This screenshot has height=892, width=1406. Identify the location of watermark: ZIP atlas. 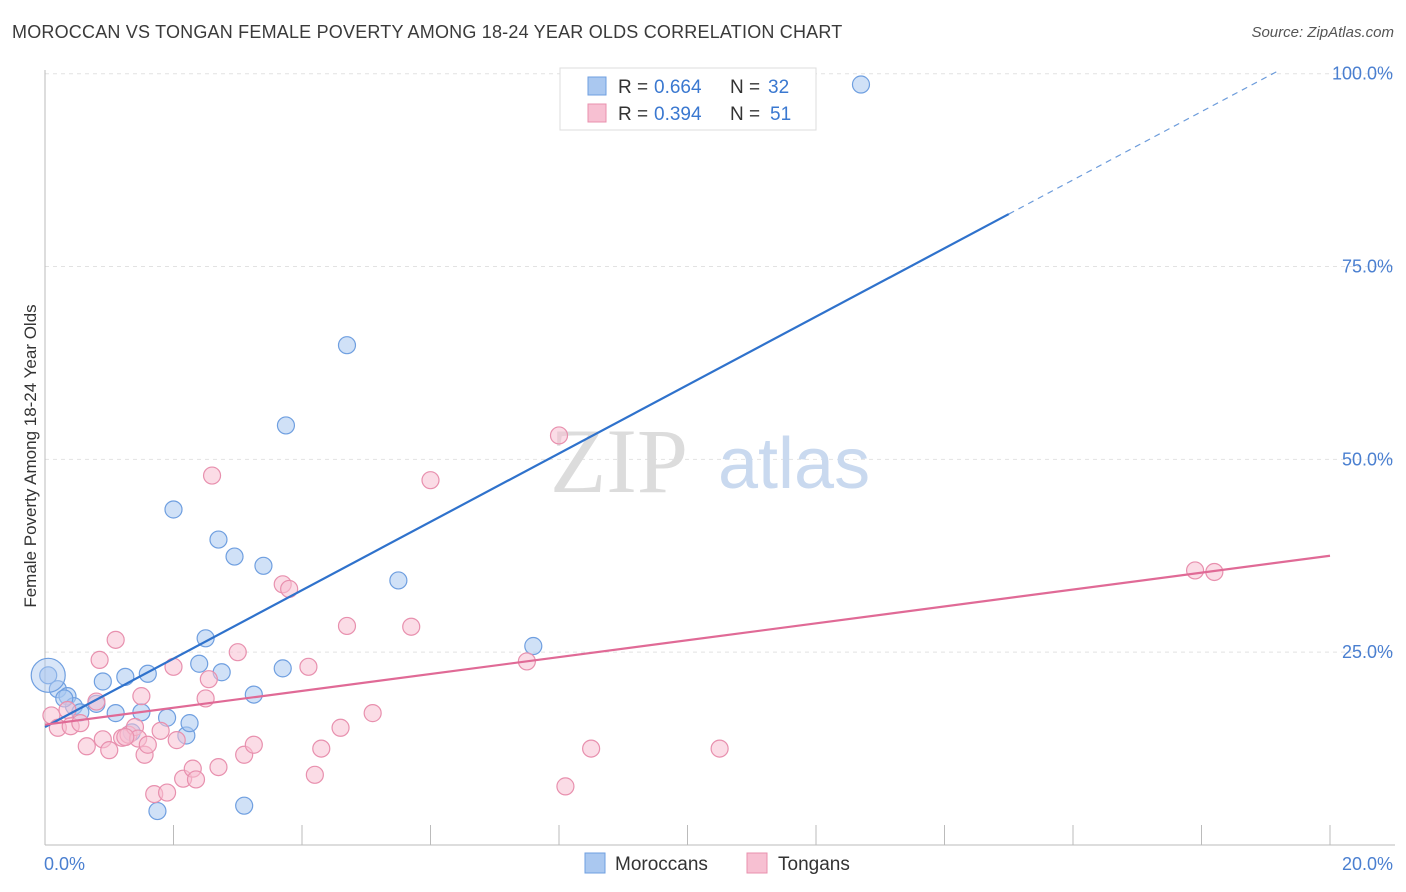
(710, 461).